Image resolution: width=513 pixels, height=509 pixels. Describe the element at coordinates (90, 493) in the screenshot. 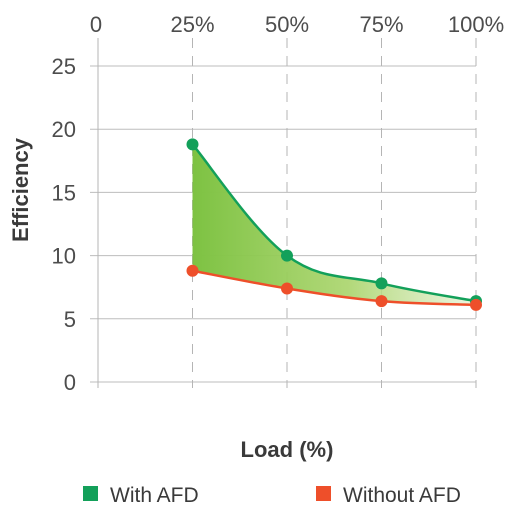

I see `legend-swatch-with-afd` at that location.